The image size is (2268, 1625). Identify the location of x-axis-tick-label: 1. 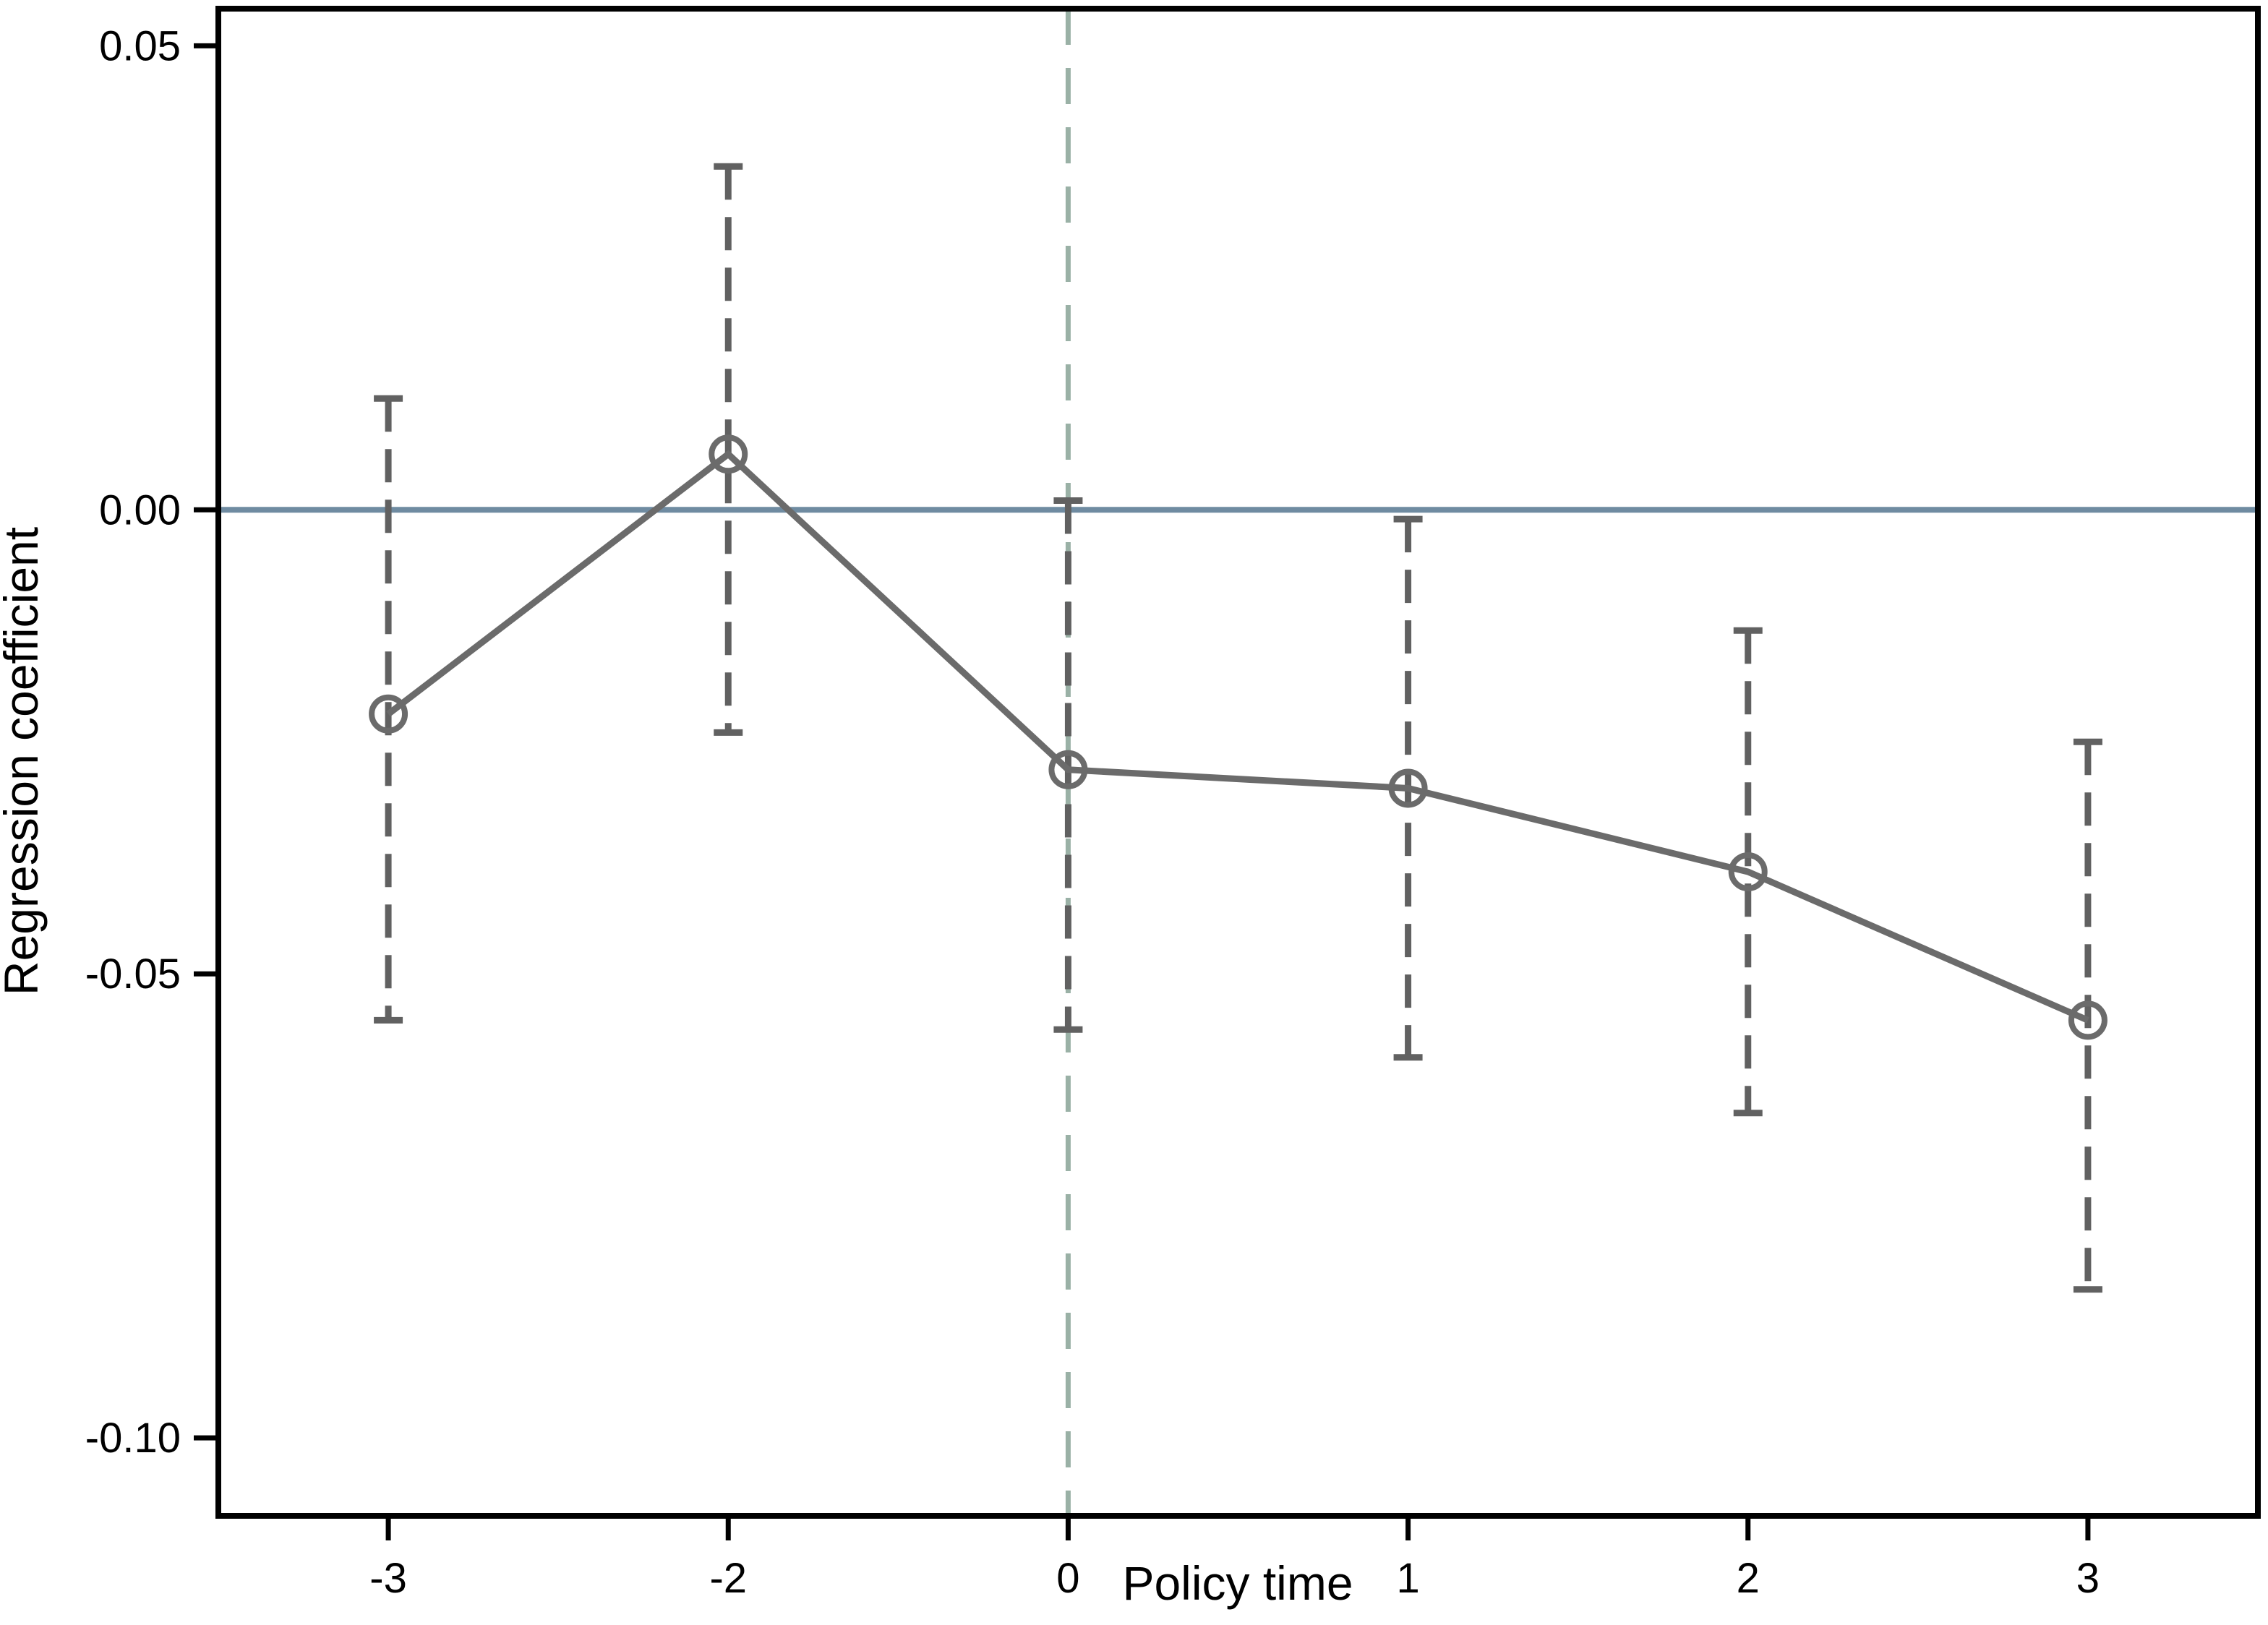
(1407, 1578).